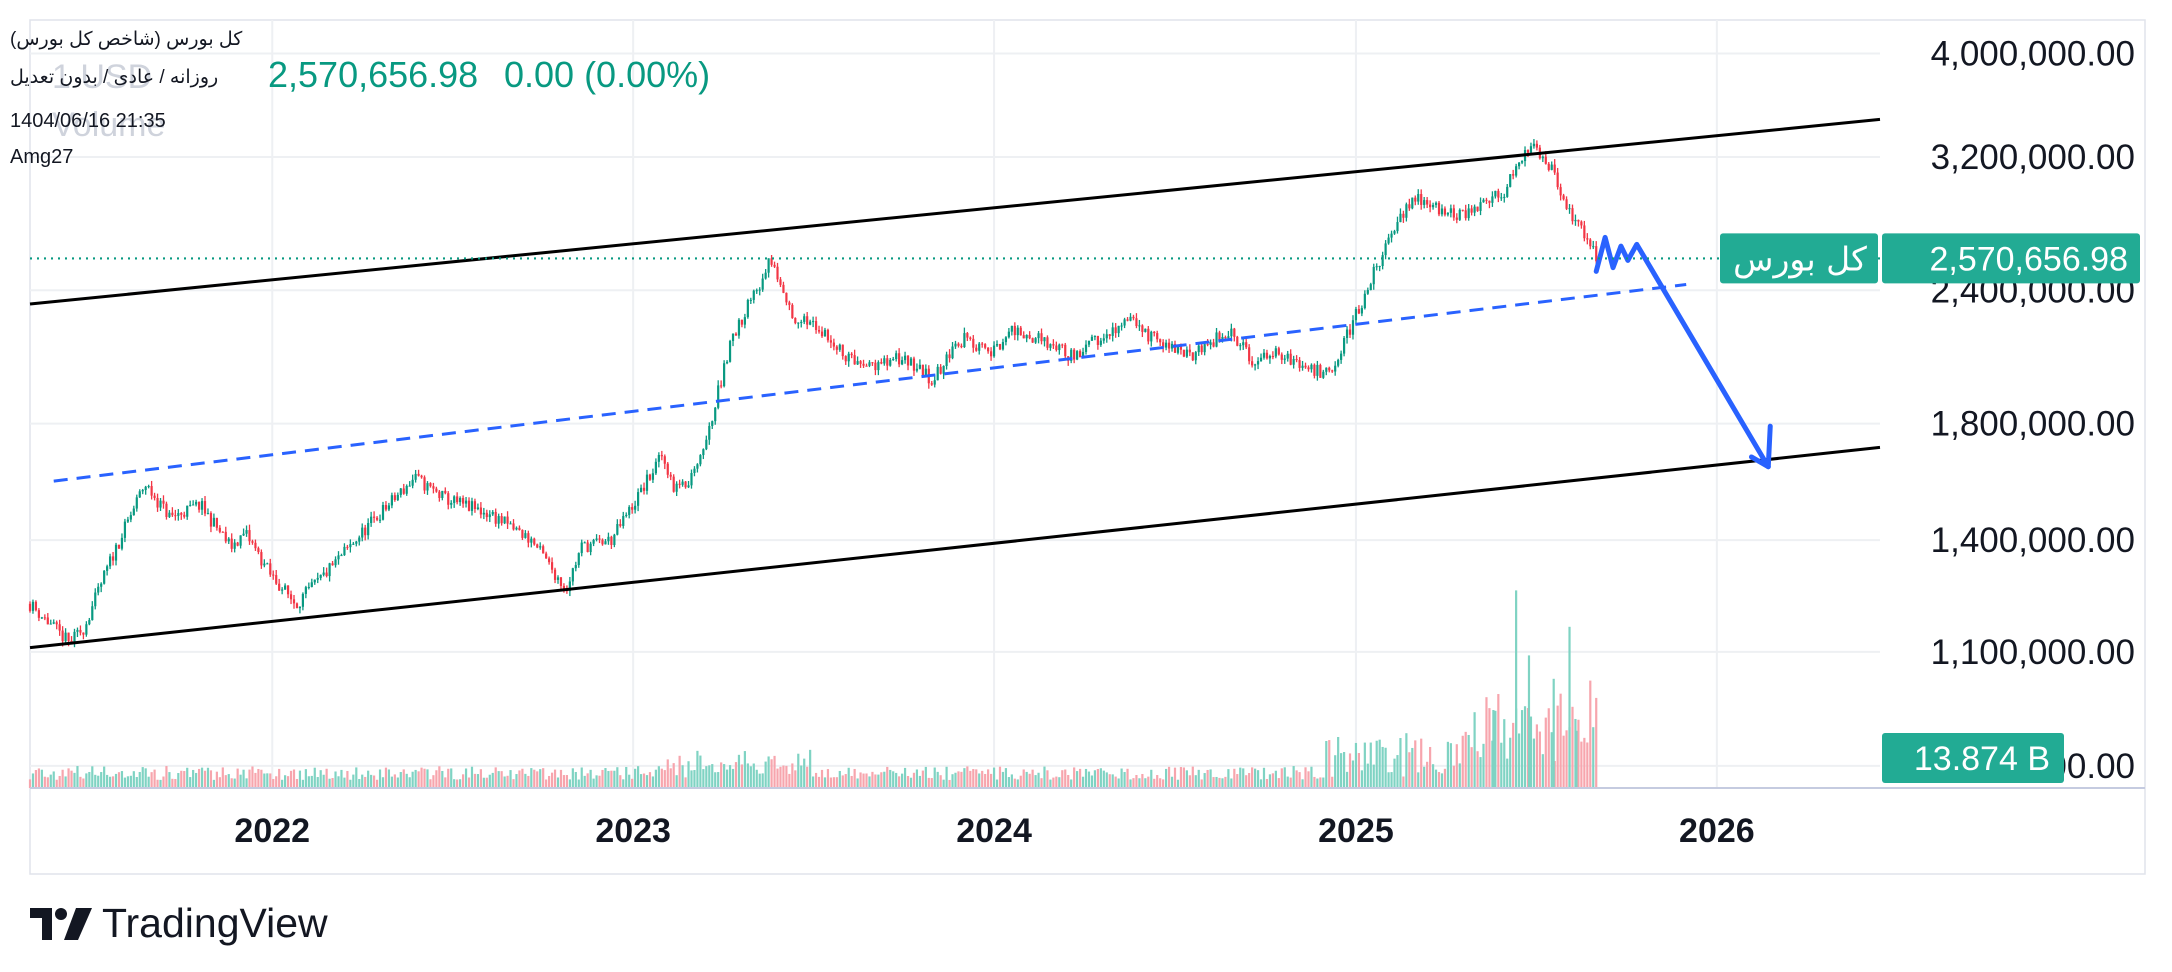 Image resolution: width=2172 pixels, height=972 pixels. Describe the element at coordinates (2033, 540) in the screenshot. I see `price-tick-label: 1,400,000.00` at that location.